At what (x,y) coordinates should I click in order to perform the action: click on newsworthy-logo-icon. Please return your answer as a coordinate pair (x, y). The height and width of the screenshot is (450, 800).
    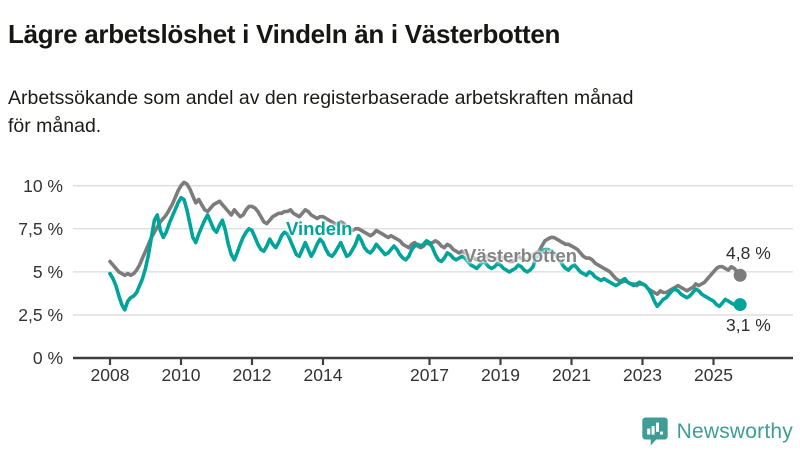
    Looking at the image, I should click on (654, 431).